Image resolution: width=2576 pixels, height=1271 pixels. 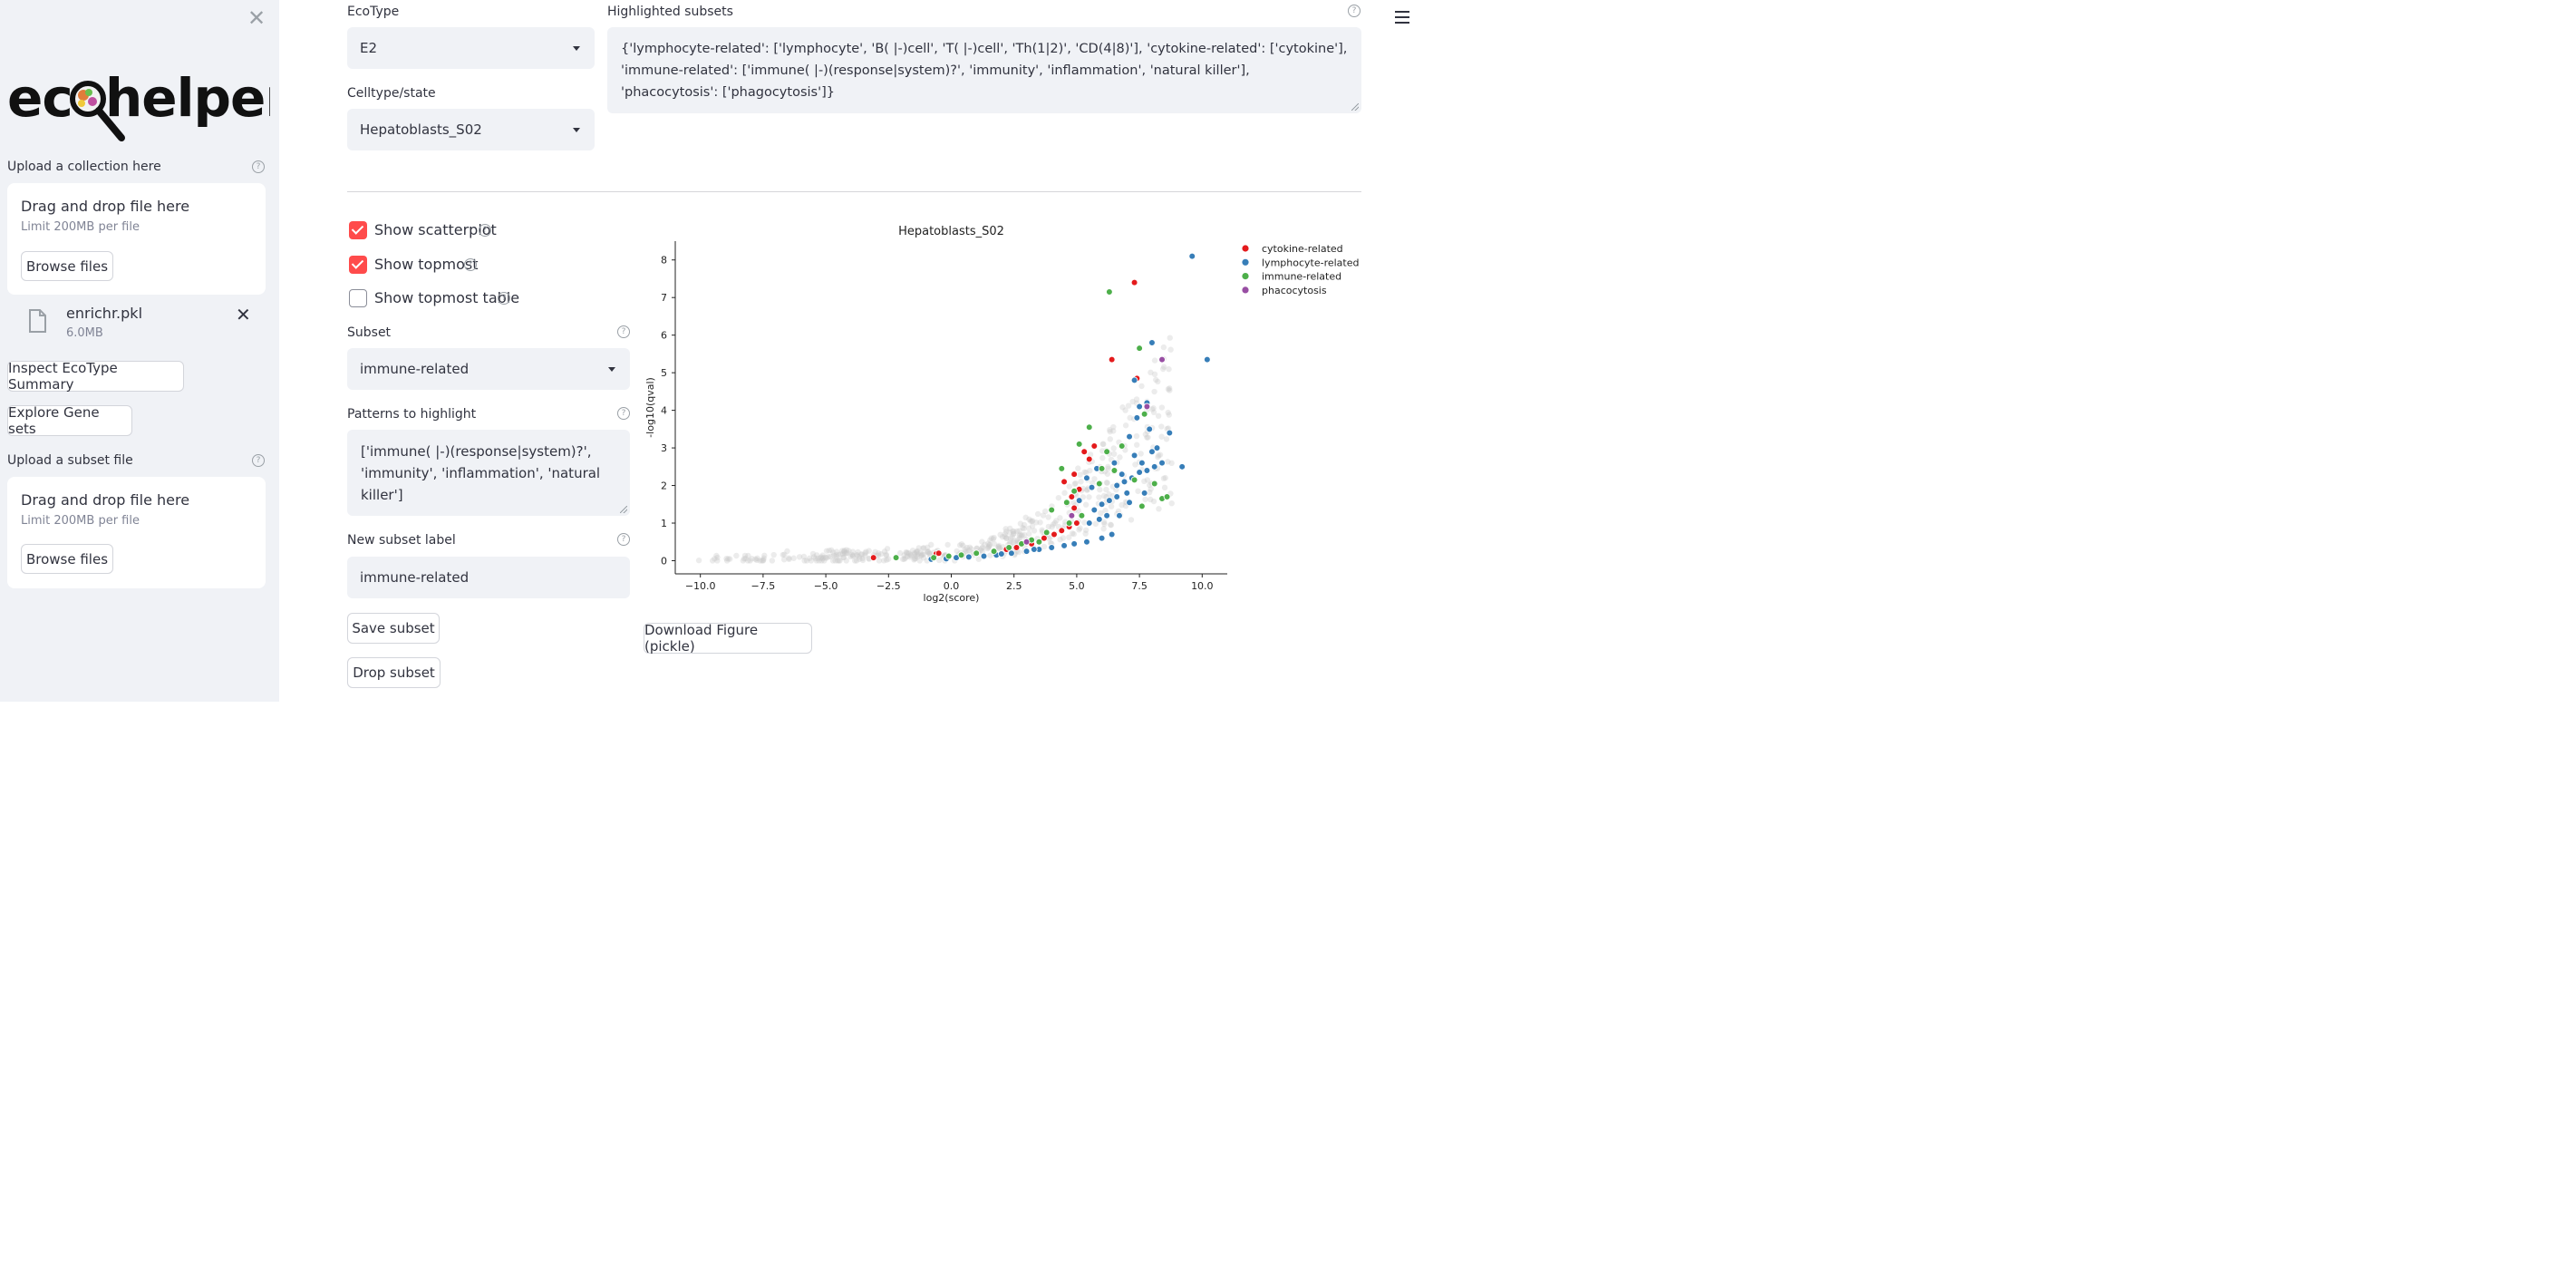 I want to click on drop-subset-button: Drop subset, so click(x=394, y=672).